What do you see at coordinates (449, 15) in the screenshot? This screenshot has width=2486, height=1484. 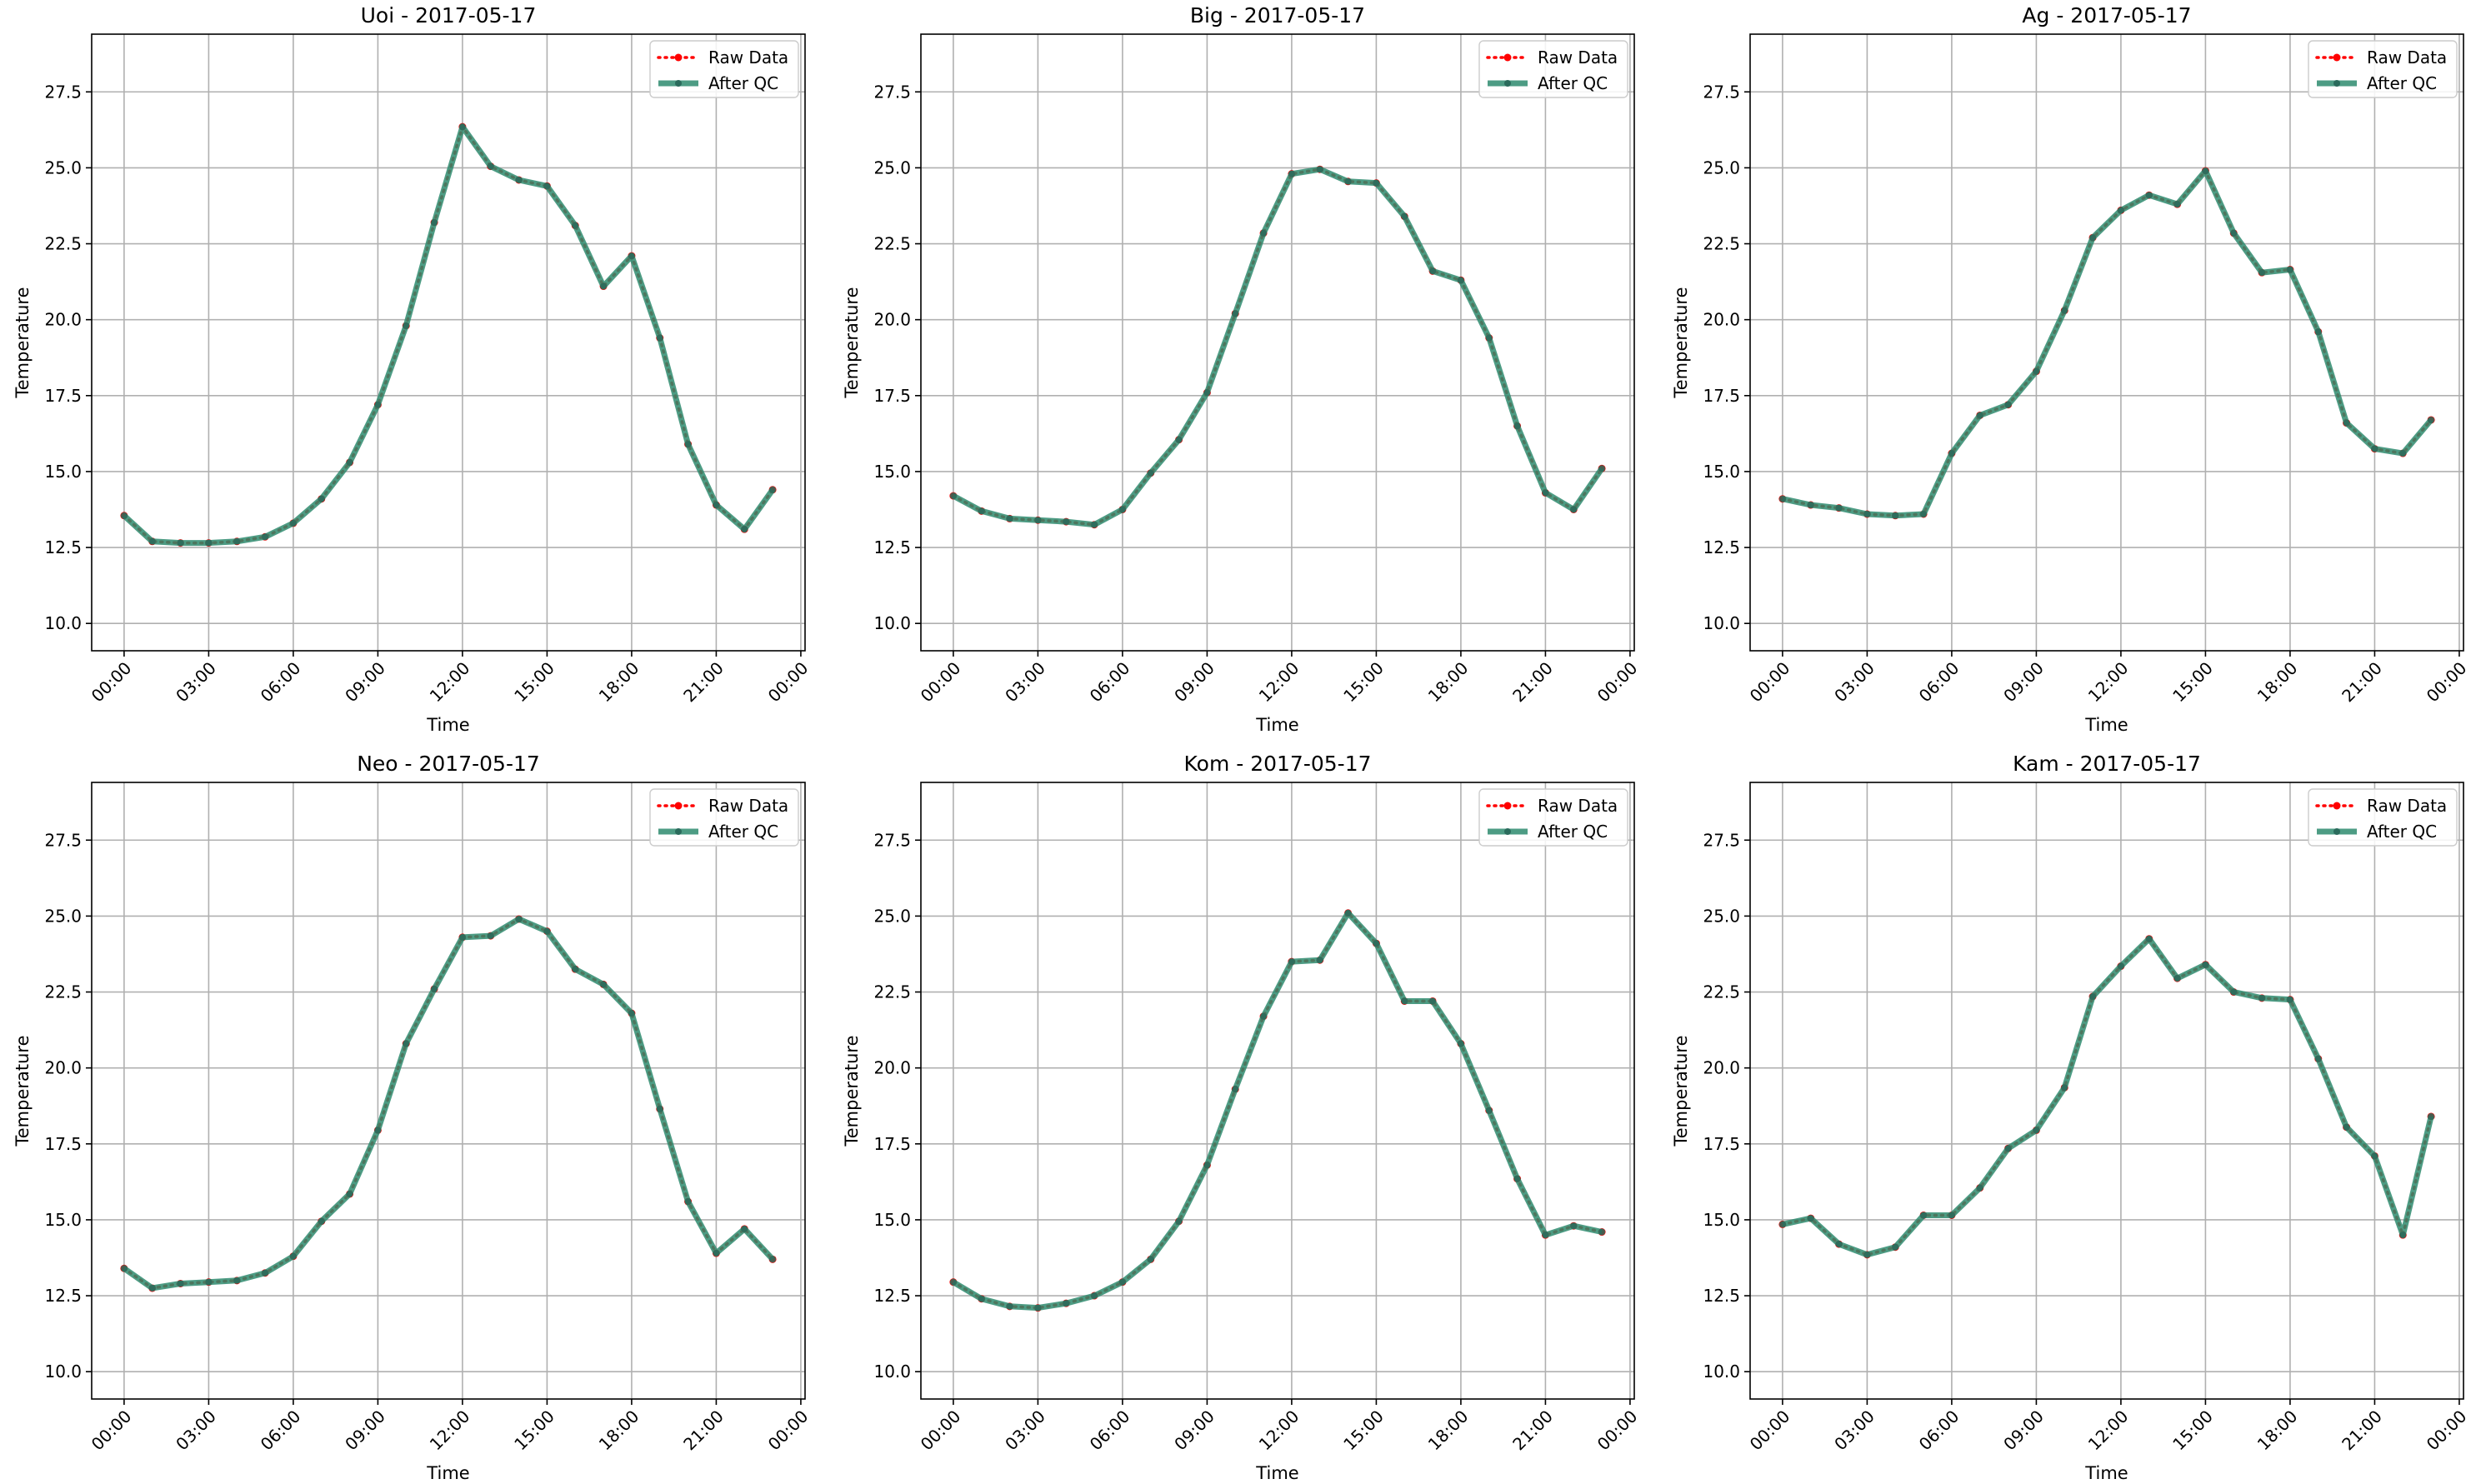 I see `chart-title: Uoi - 2017-05-17` at bounding box center [449, 15].